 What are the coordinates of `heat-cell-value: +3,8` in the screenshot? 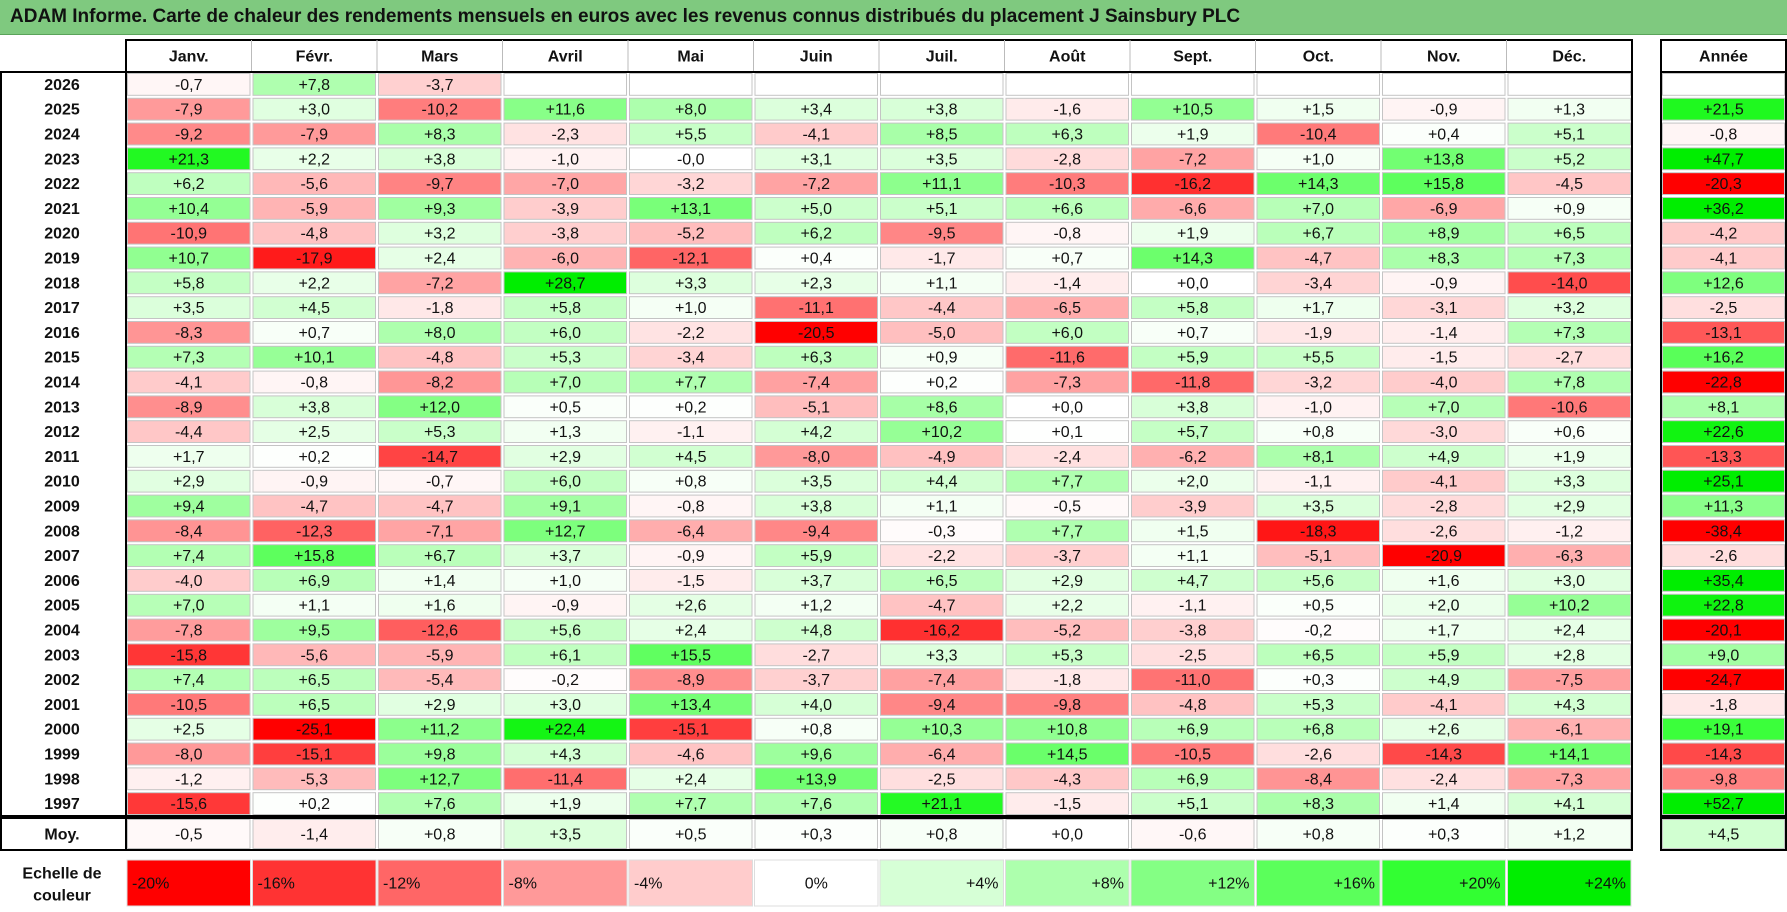 It's located at (314, 407).